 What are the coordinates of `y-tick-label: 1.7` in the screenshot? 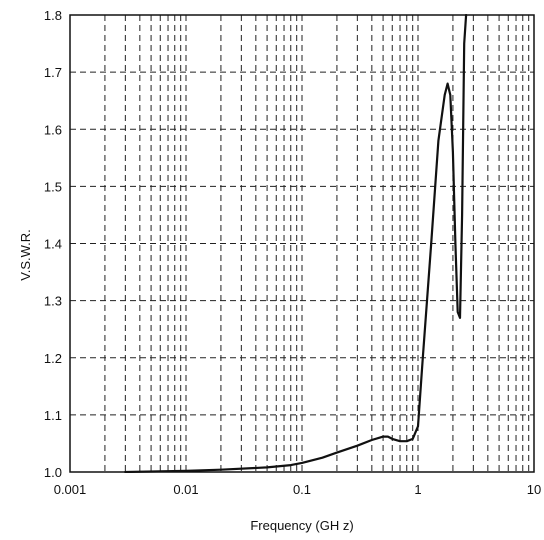 It's located at (53, 72).